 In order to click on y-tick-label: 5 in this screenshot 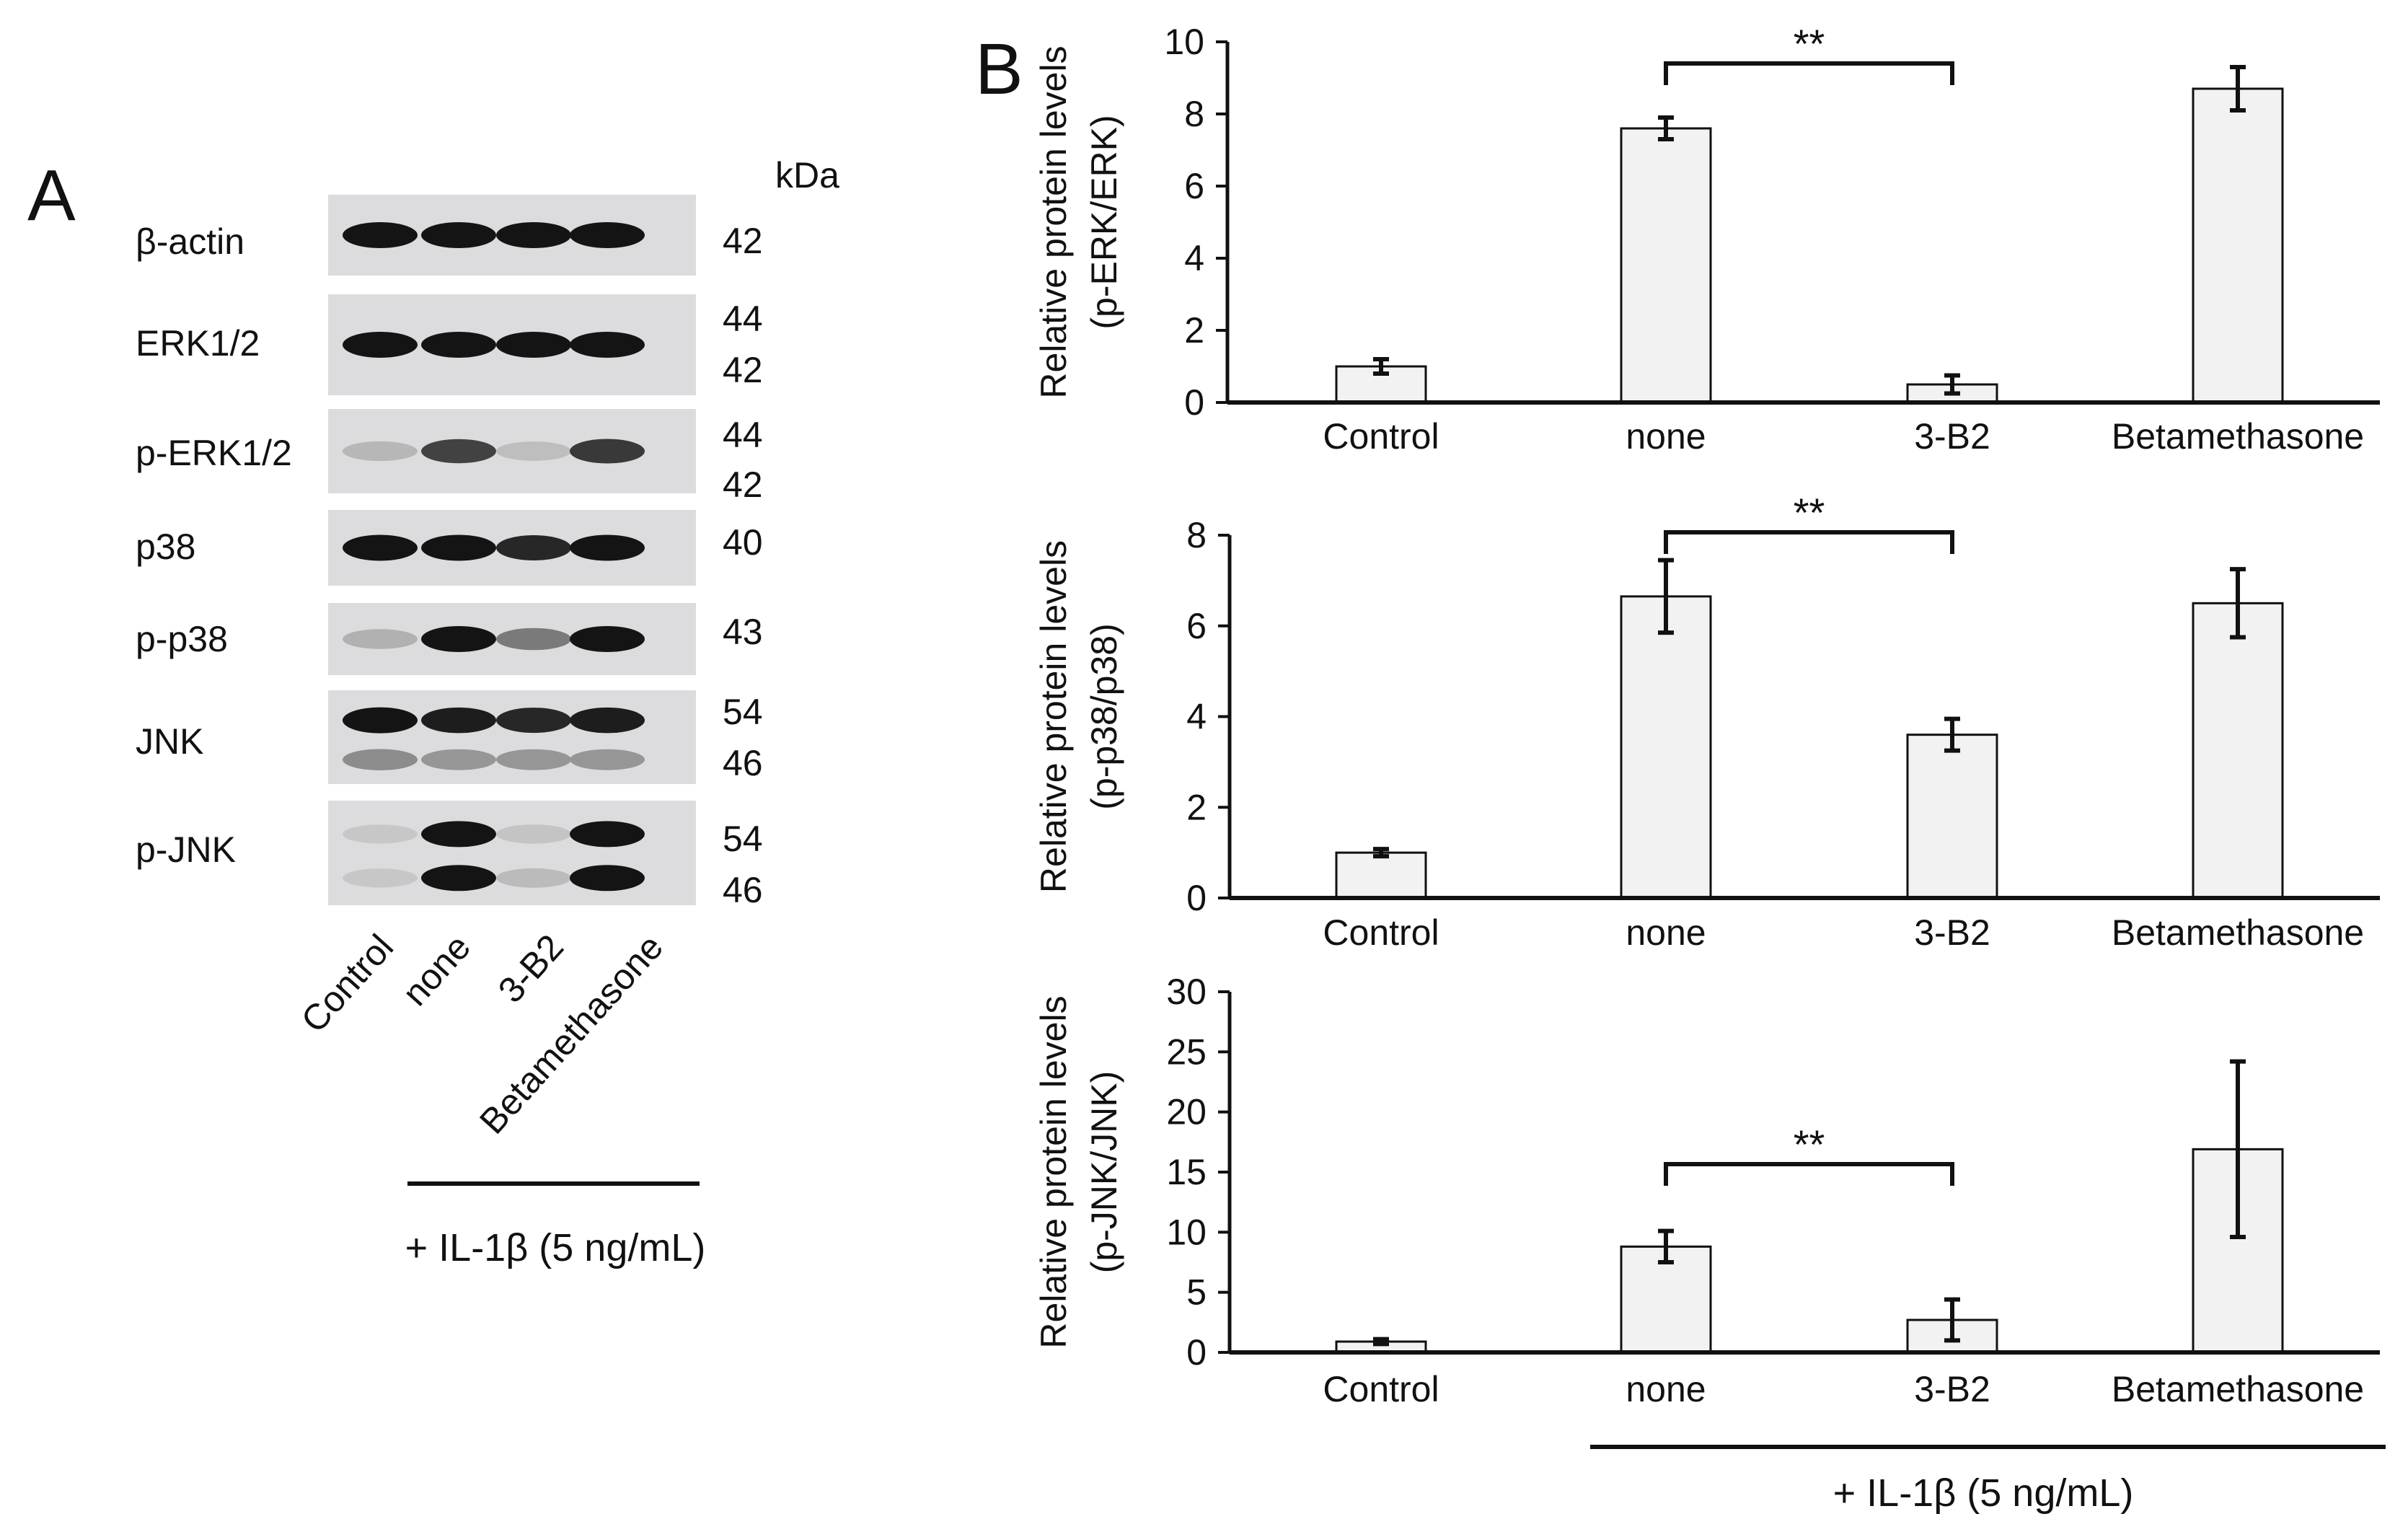, I will do `click(1196, 1292)`.